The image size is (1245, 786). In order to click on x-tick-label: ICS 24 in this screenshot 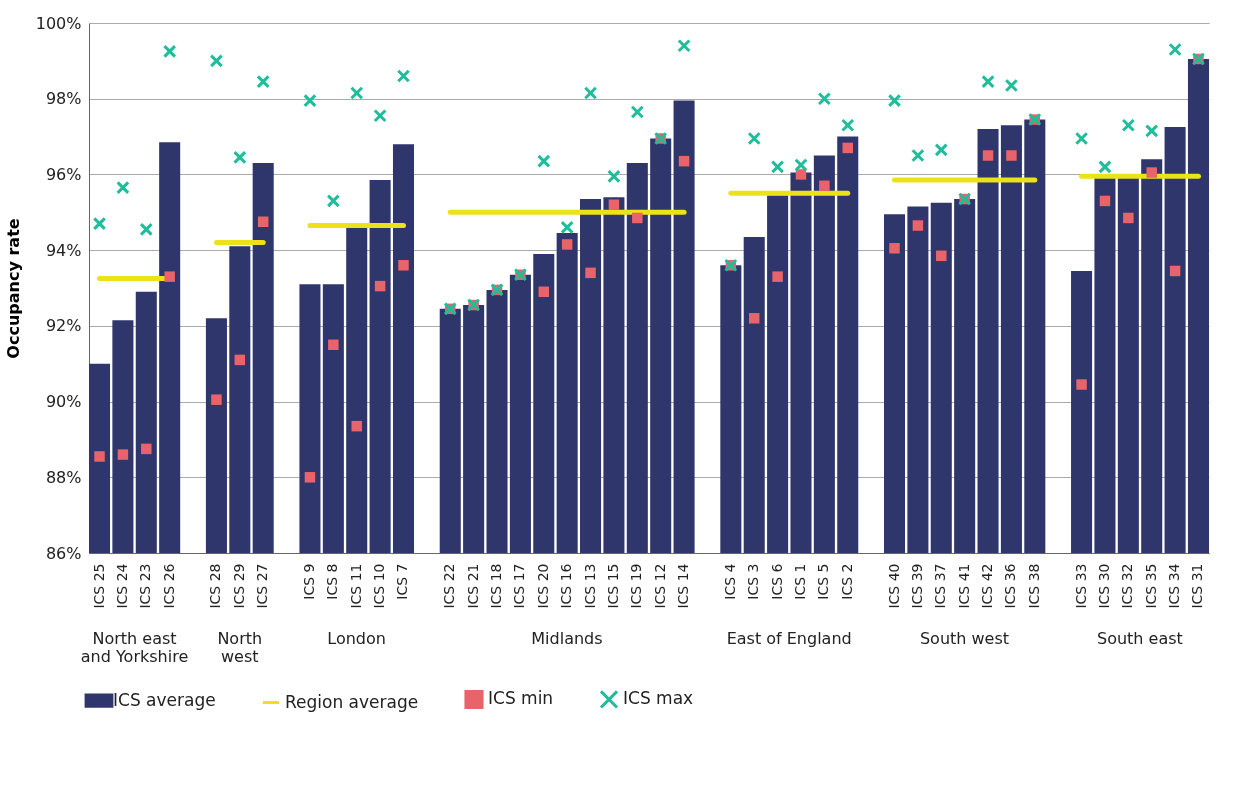, I will do `click(121, 586)`.